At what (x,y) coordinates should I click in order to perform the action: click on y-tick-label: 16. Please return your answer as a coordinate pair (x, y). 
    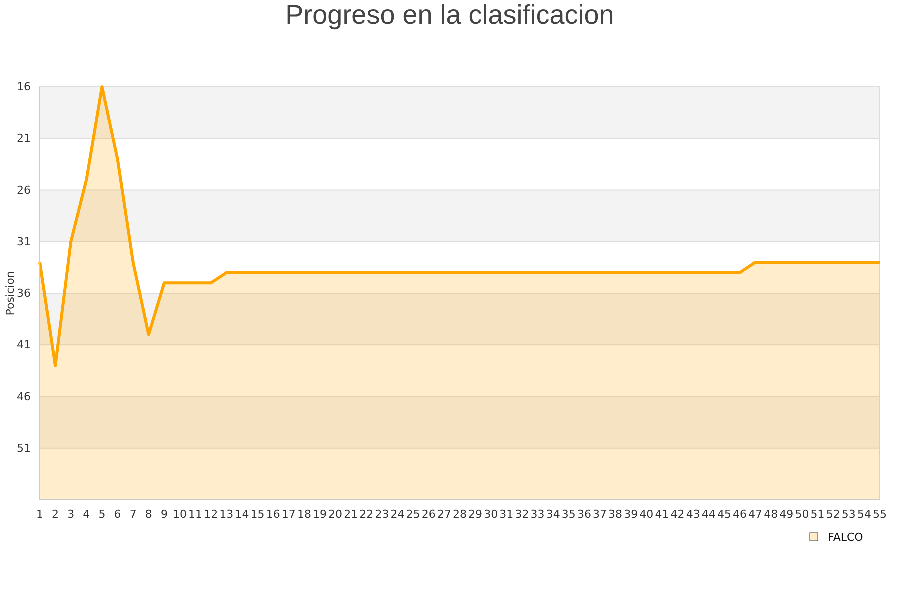
    Looking at the image, I should click on (24, 87).